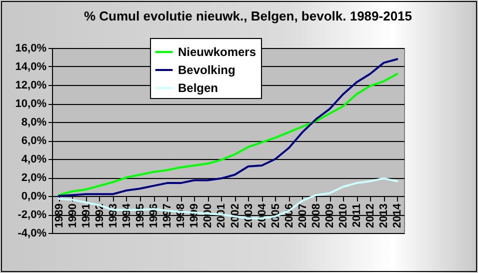 The image size is (478, 273). Describe the element at coordinates (34, 160) in the screenshot. I see `y-tick-label: 4,0%` at that location.